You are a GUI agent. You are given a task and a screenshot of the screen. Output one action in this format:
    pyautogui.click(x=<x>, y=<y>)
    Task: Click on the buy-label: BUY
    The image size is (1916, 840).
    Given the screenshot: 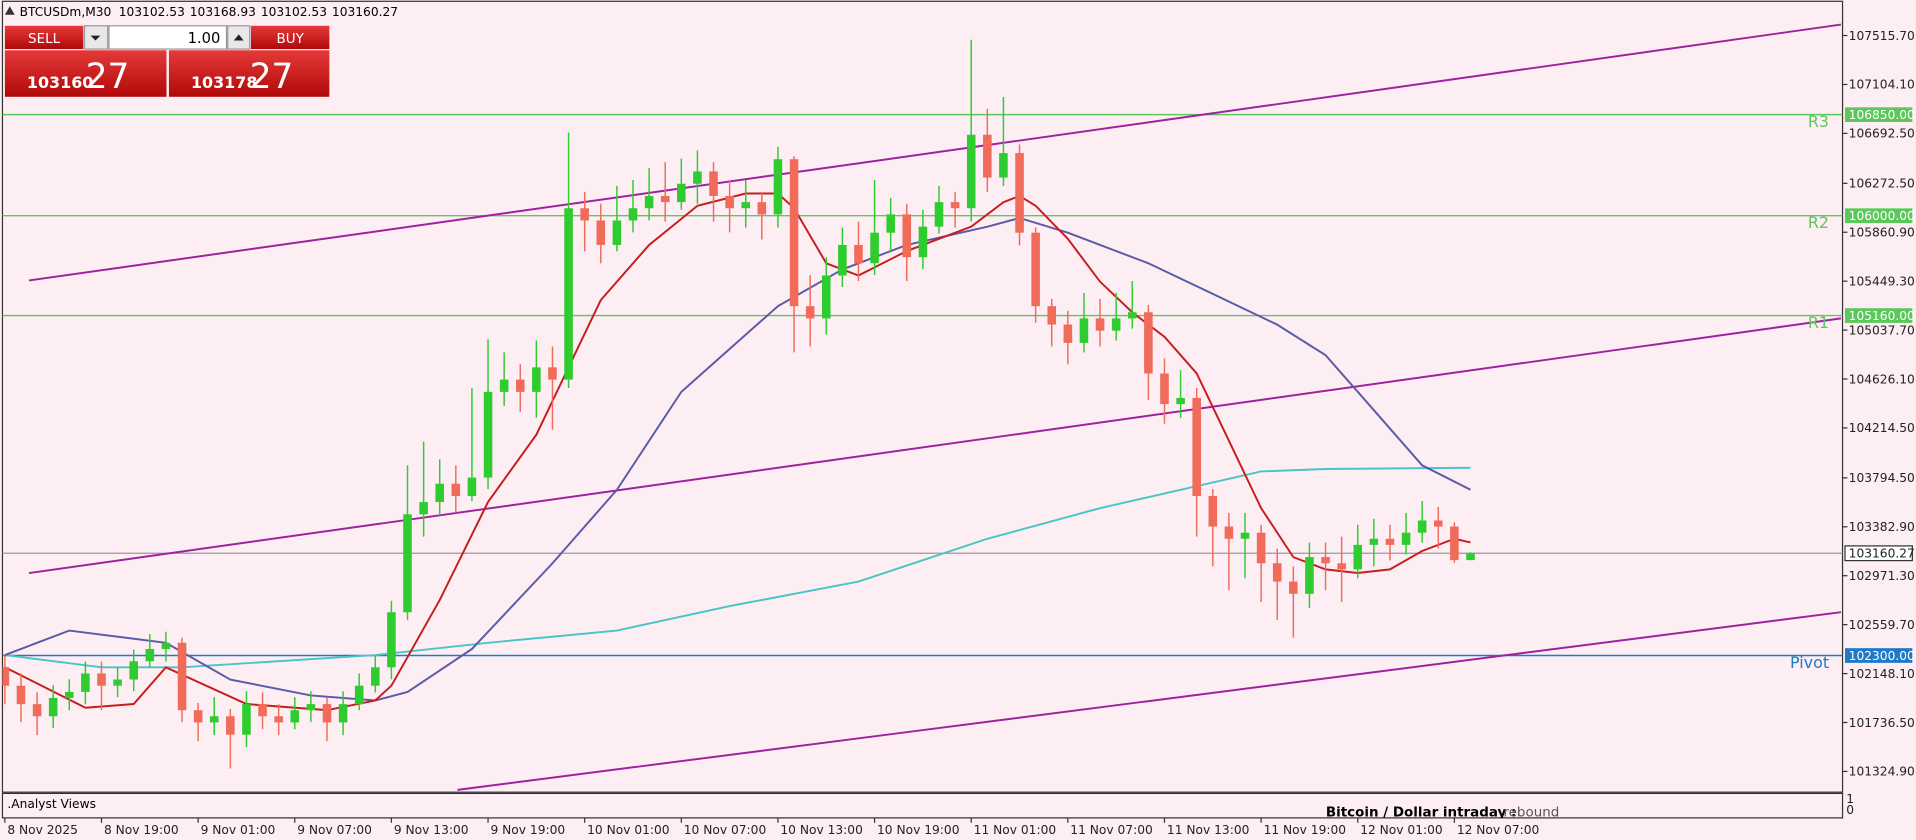 What is the action you would take?
    pyautogui.click(x=291, y=39)
    